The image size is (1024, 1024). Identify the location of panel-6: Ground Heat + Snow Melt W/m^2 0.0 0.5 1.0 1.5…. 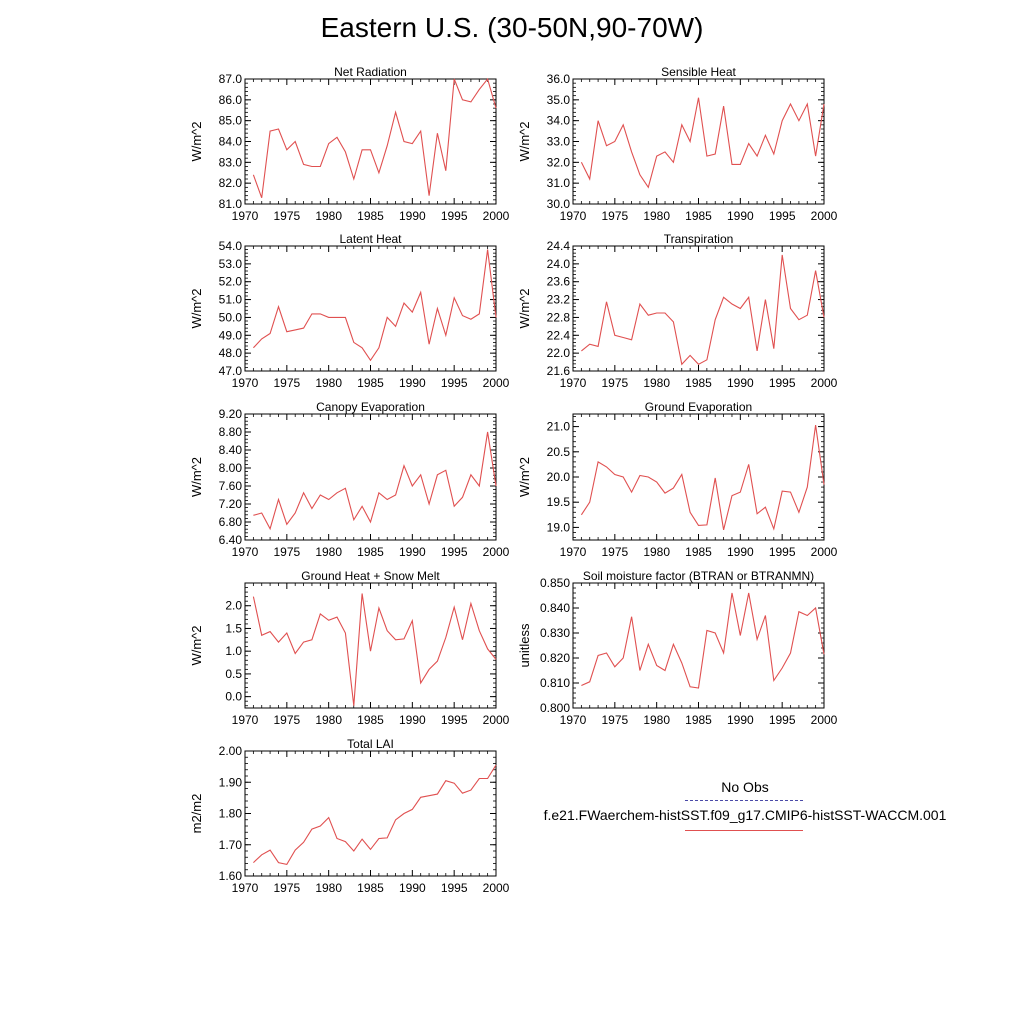
(349, 648).